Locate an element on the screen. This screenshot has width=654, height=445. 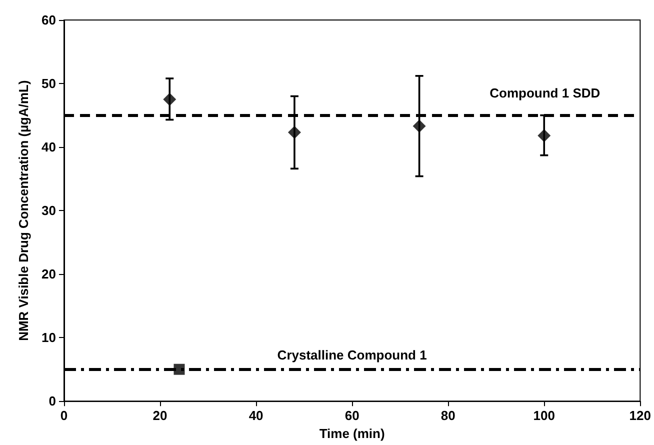
y-tick-label: 40 is located at coordinates (49, 147).